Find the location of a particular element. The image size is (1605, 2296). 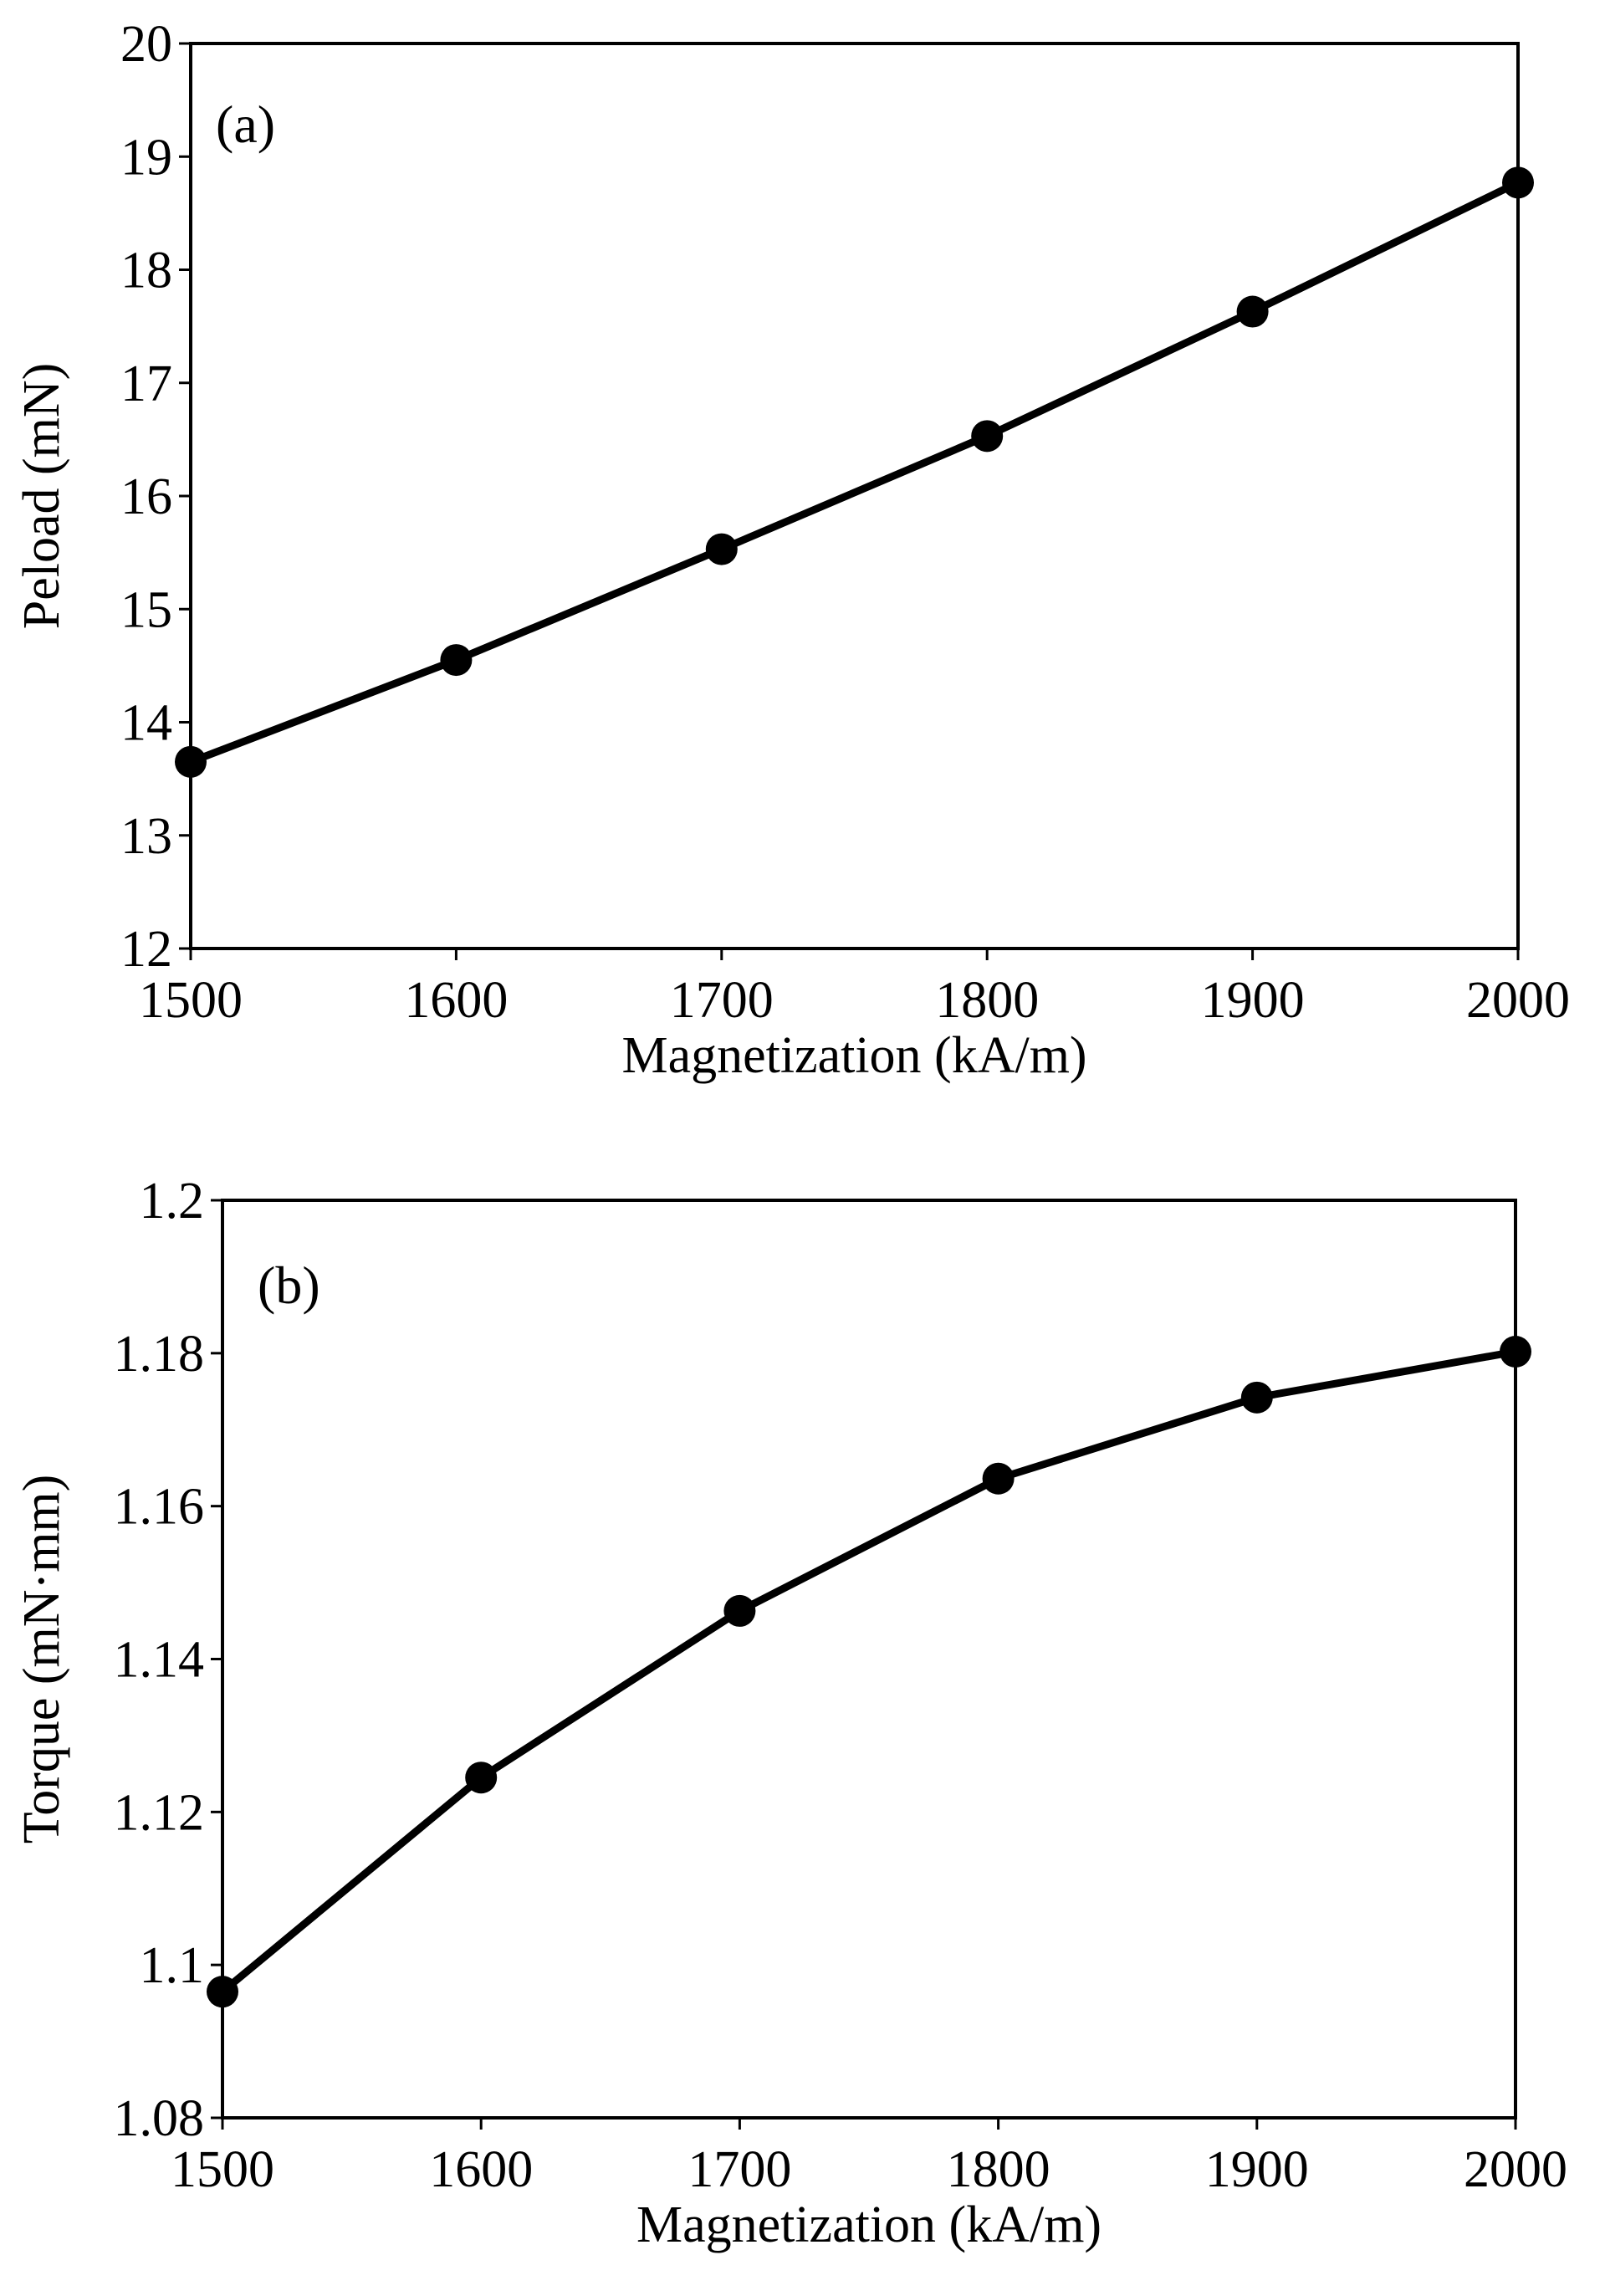

y-tick-label: 16 is located at coordinates (146, 497).